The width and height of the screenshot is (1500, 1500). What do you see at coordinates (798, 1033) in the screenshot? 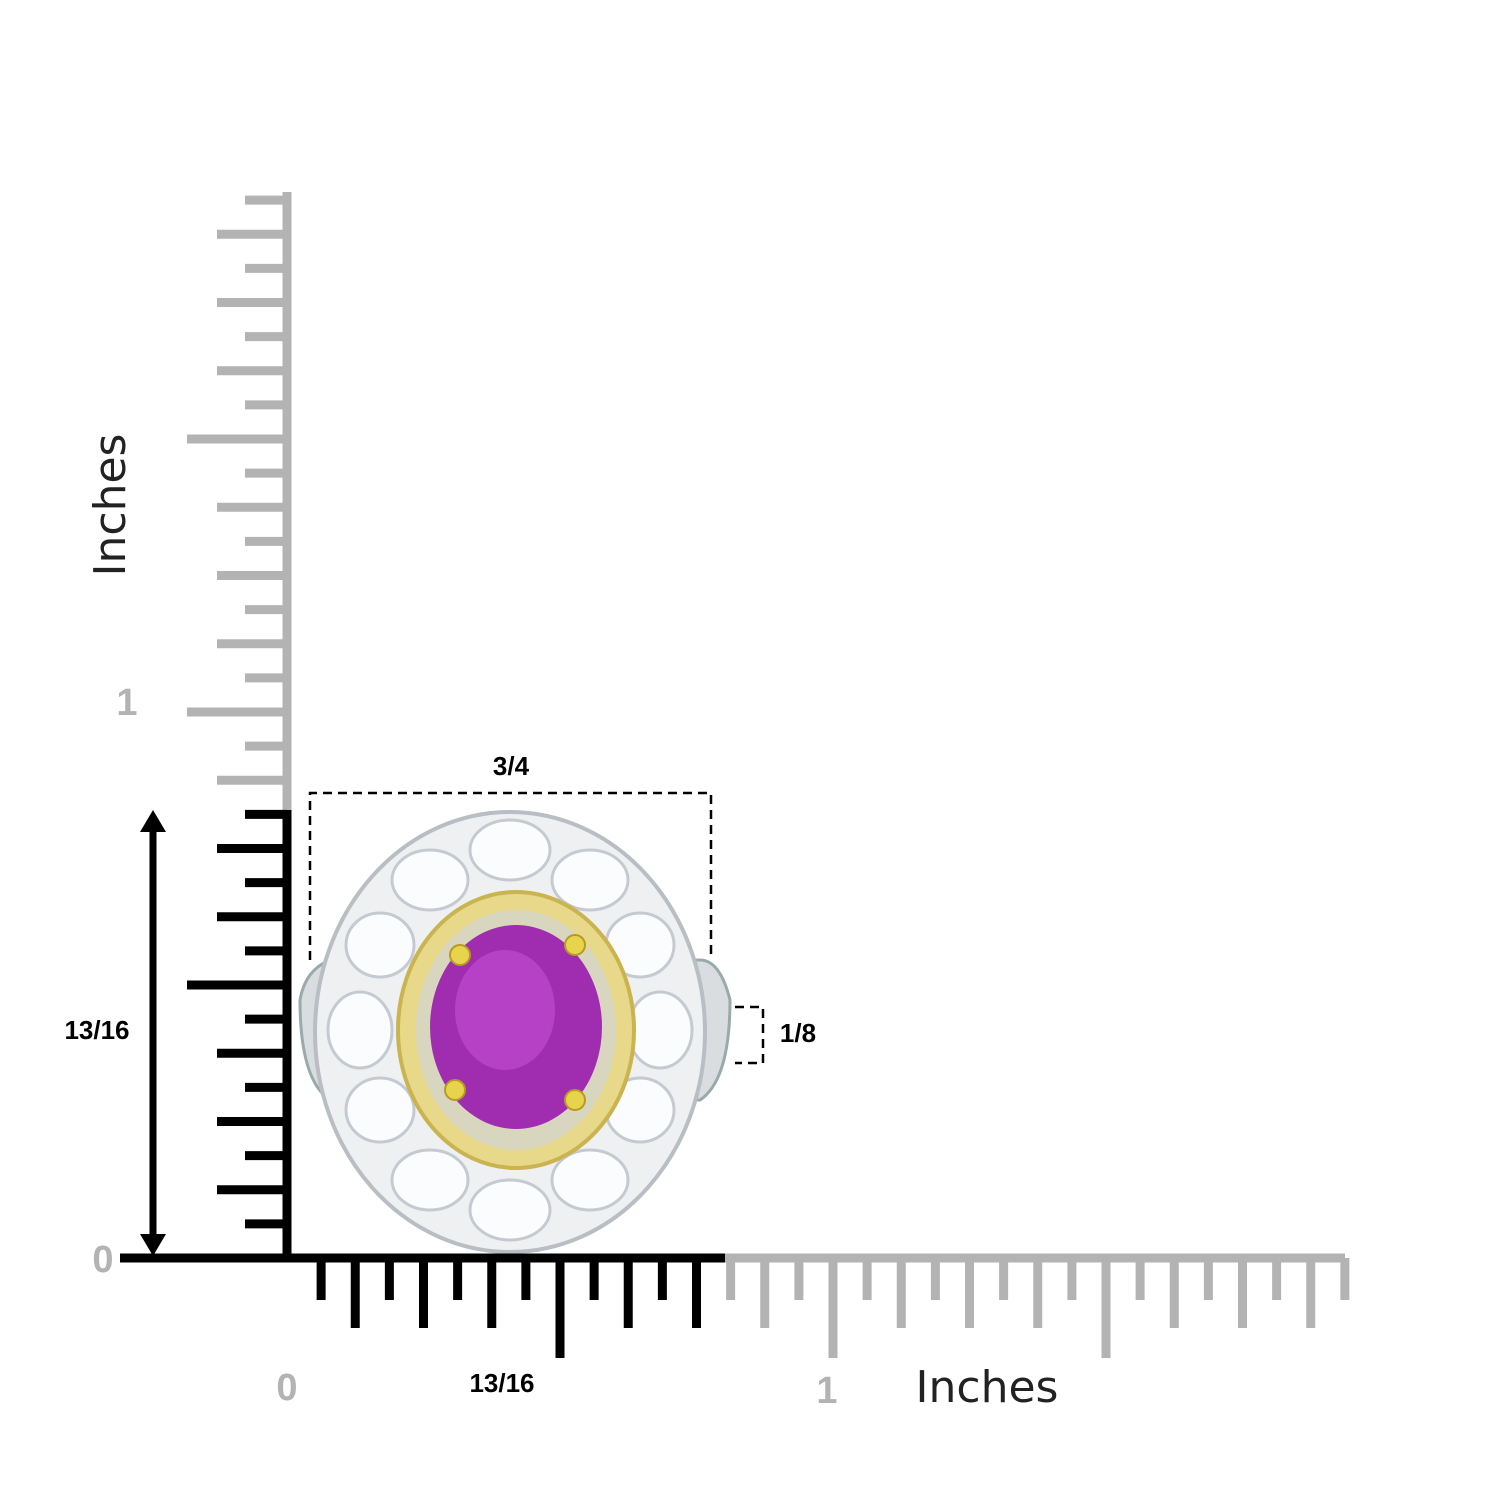
I see `band-label: 1/8` at bounding box center [798, 1033].